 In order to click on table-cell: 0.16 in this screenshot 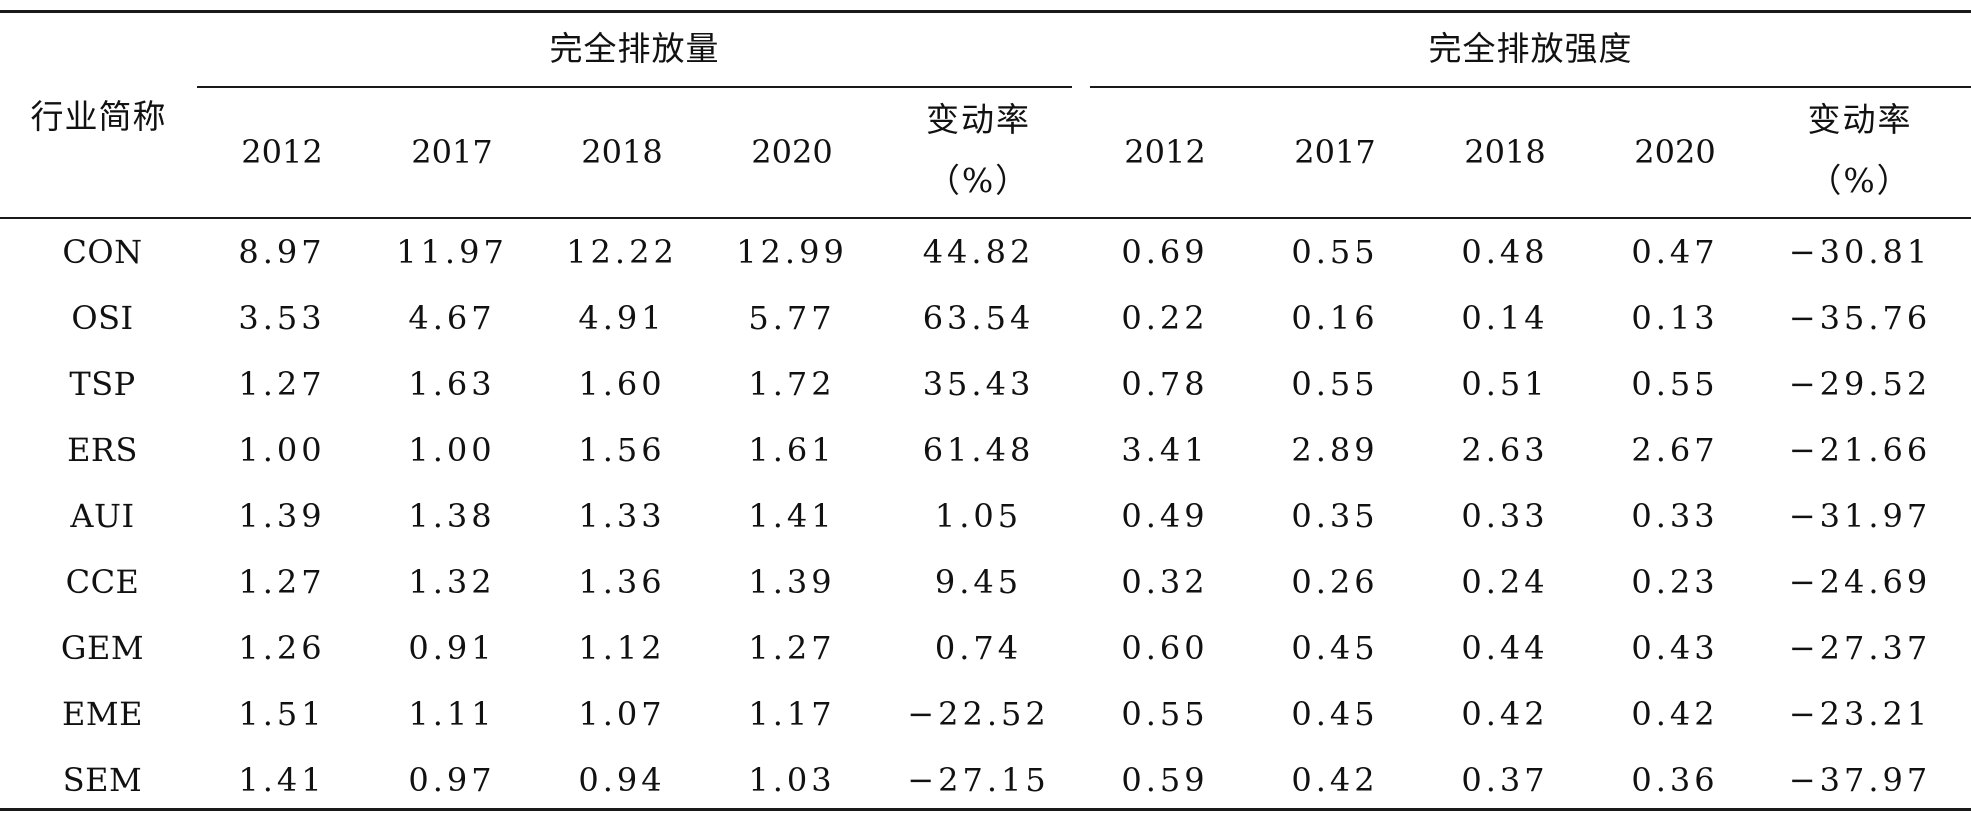, I will do `click(1335, 318)`.